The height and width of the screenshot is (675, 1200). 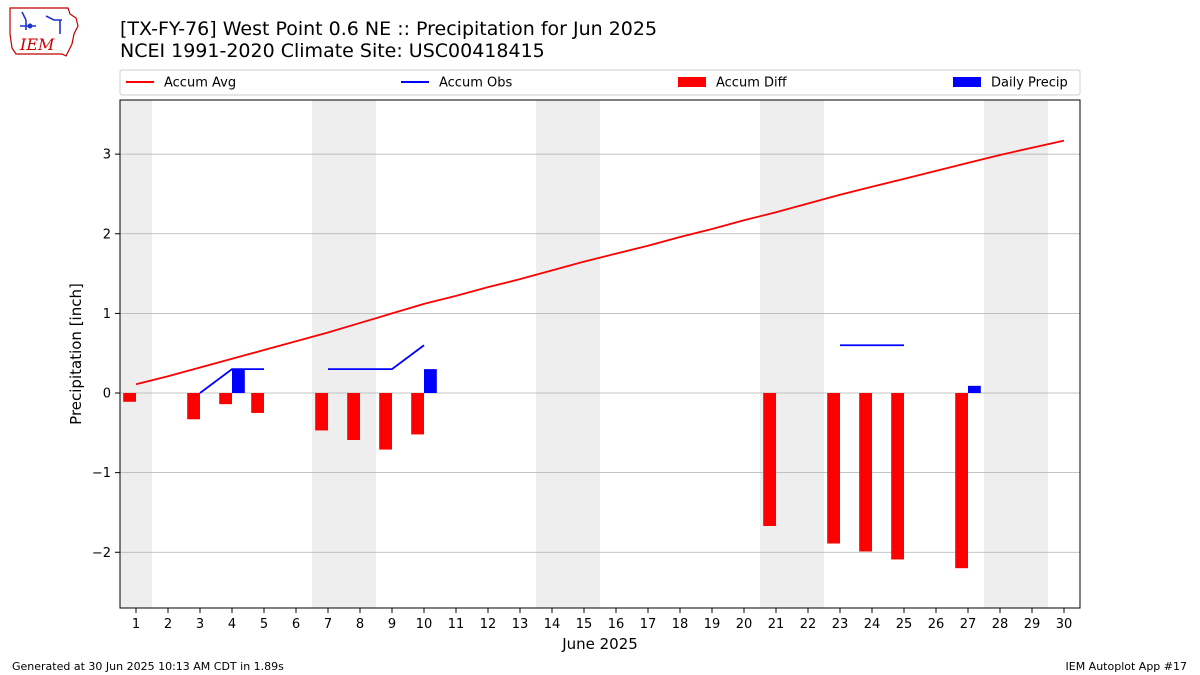 What do you see at coordinates (106, 354) in the screenshot?
I see `y-axis: −2 −1 0 1 2 3` at bounding box center [106, 354].